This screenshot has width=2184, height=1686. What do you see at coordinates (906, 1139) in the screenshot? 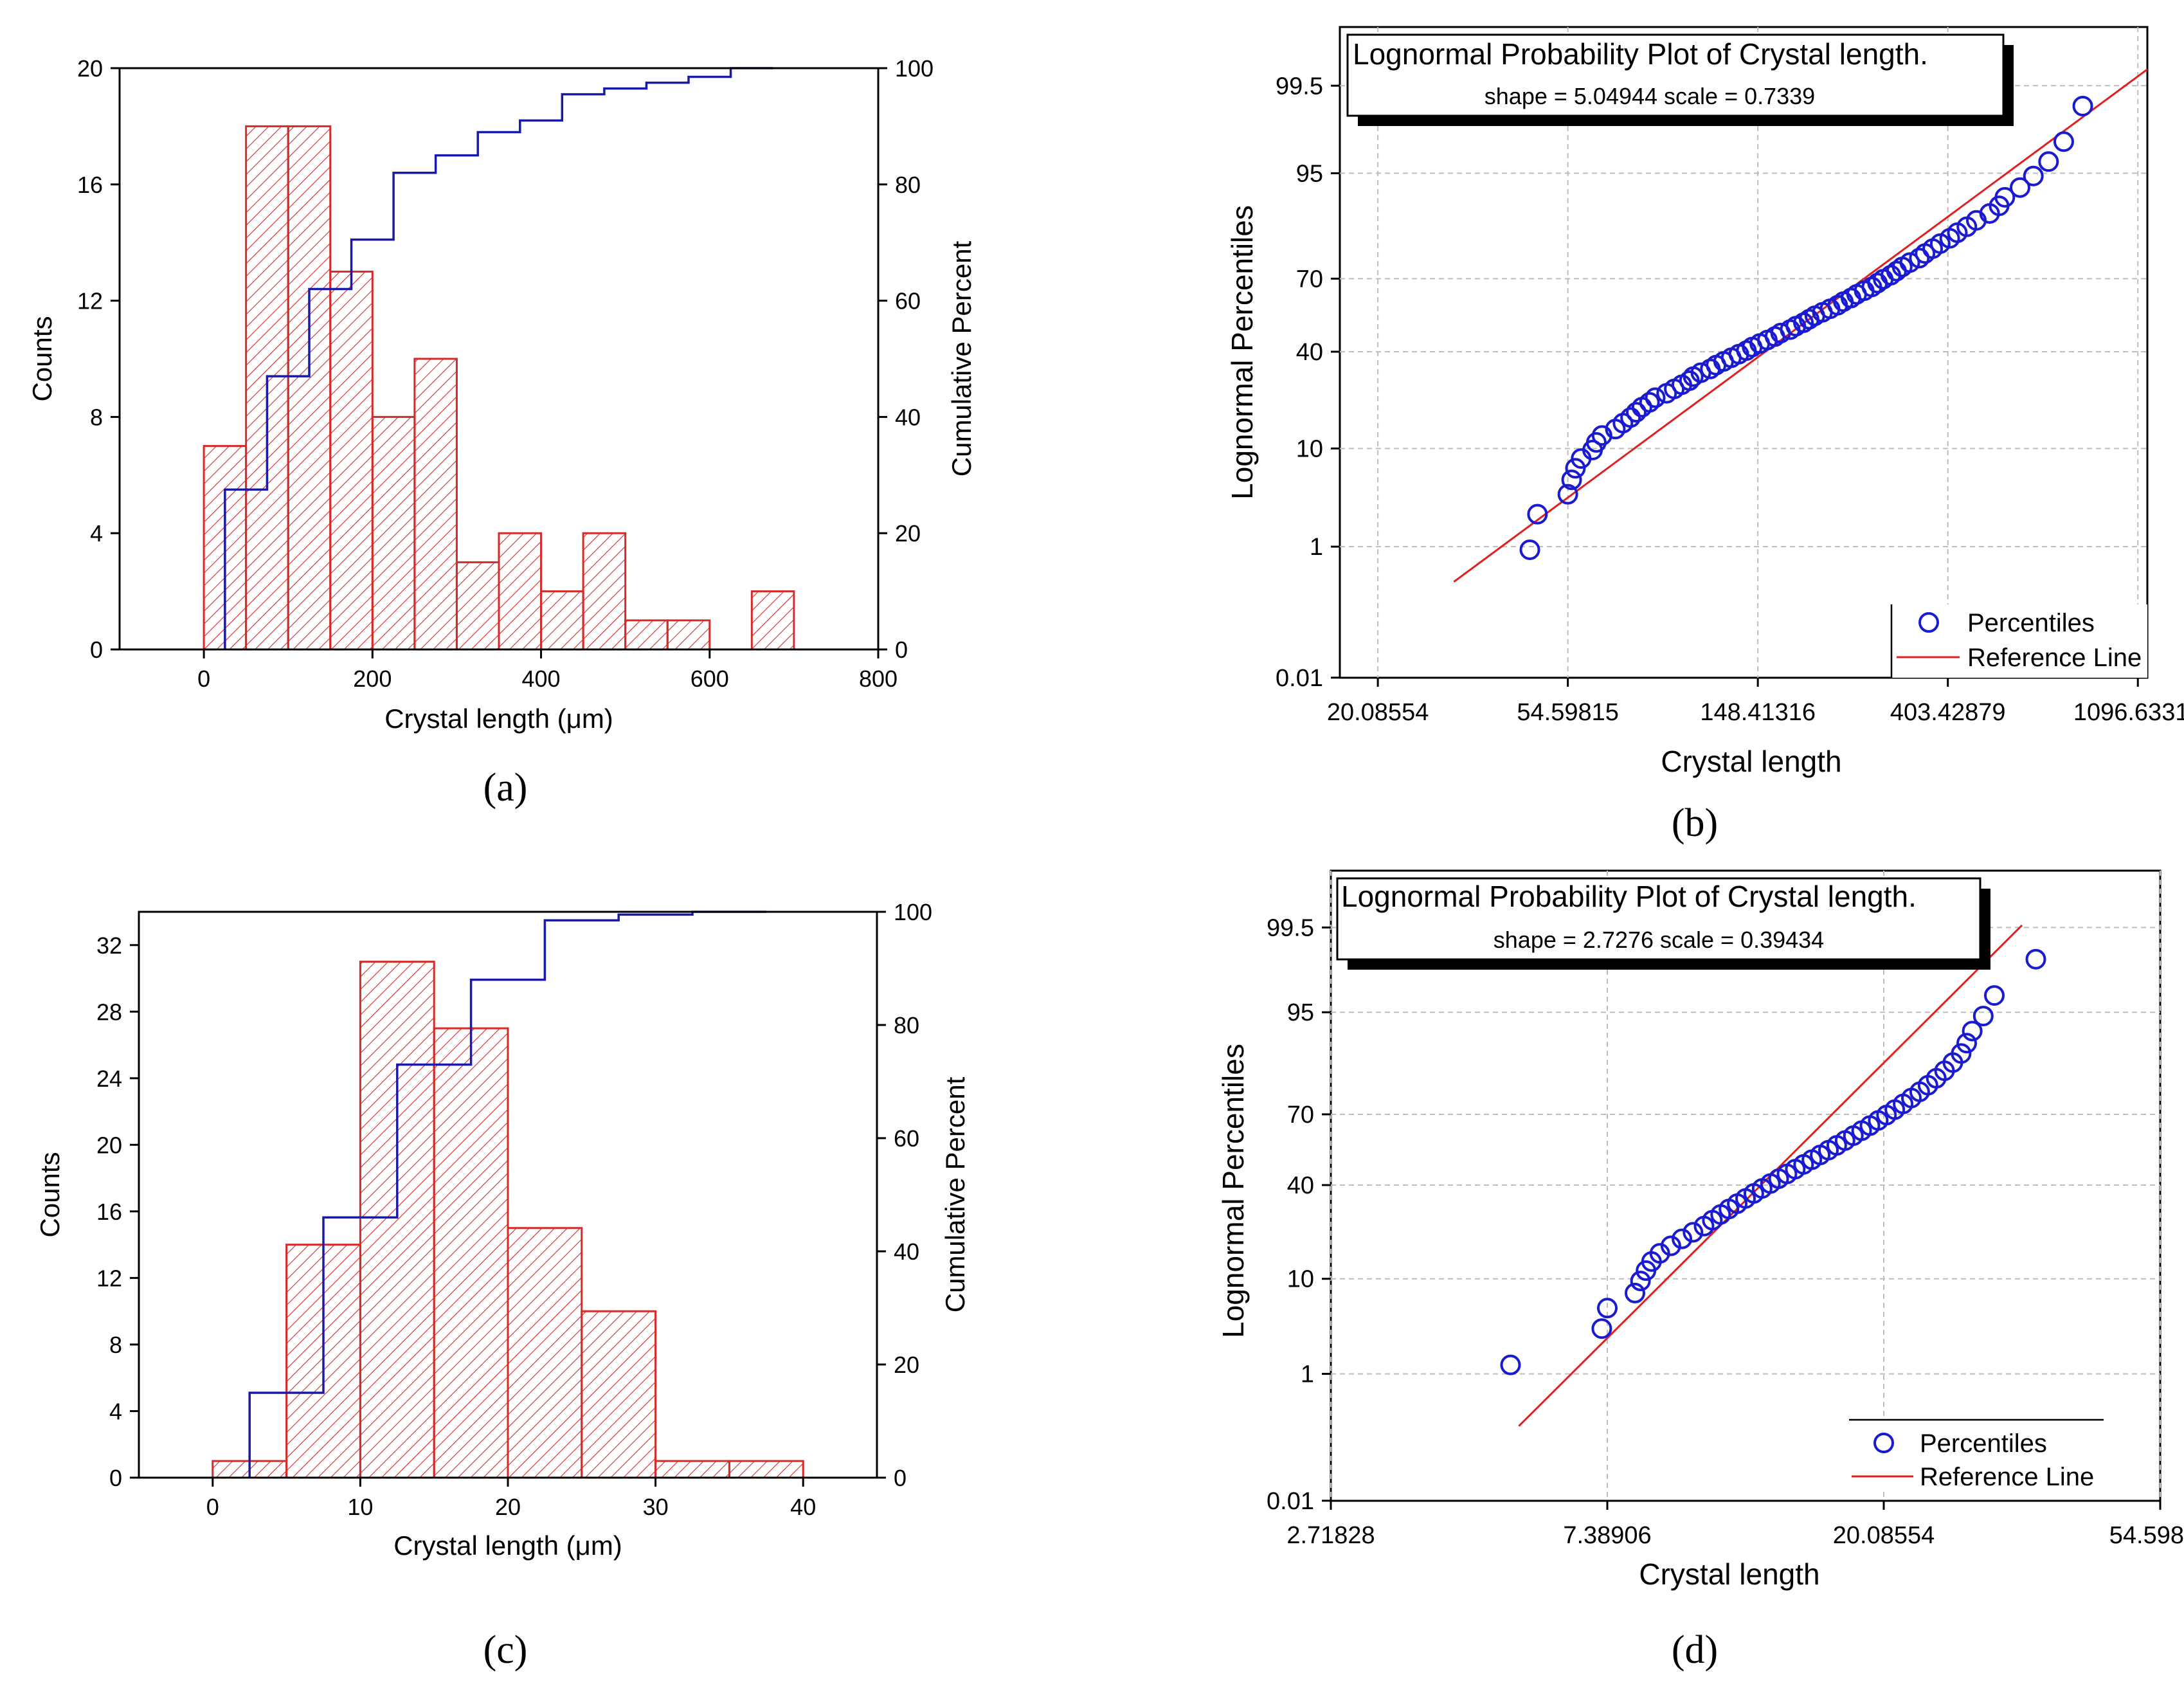
I see `y2-tick-label: 60` at bounding box center [906, 1139].